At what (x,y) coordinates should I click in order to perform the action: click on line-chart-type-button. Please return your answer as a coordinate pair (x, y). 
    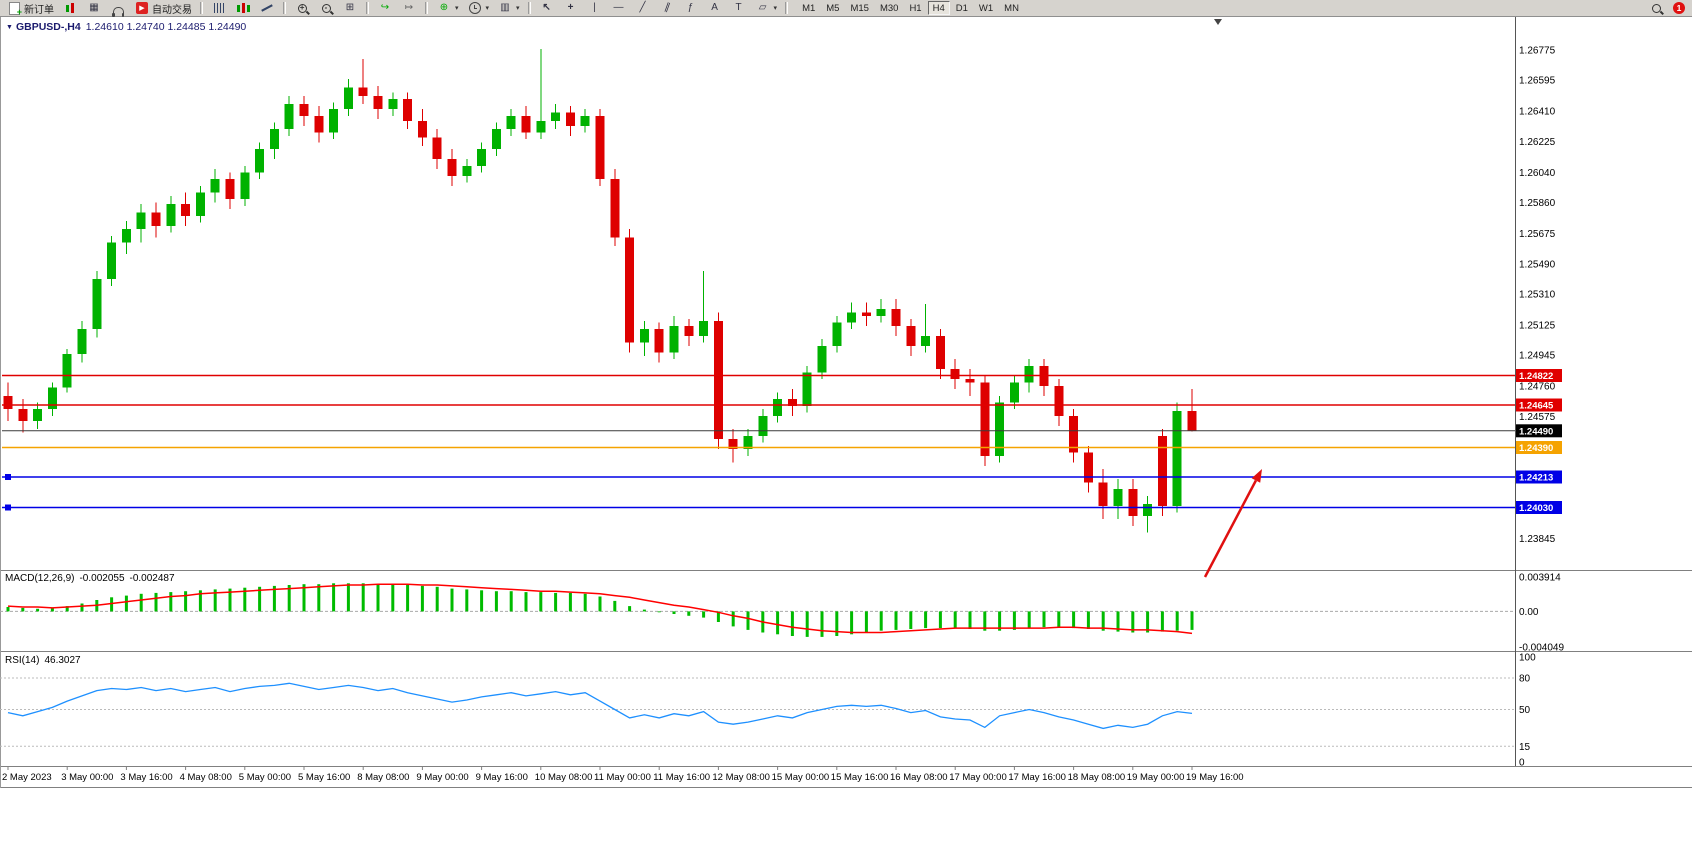
    Looking at the image, I should click on (267, 8).